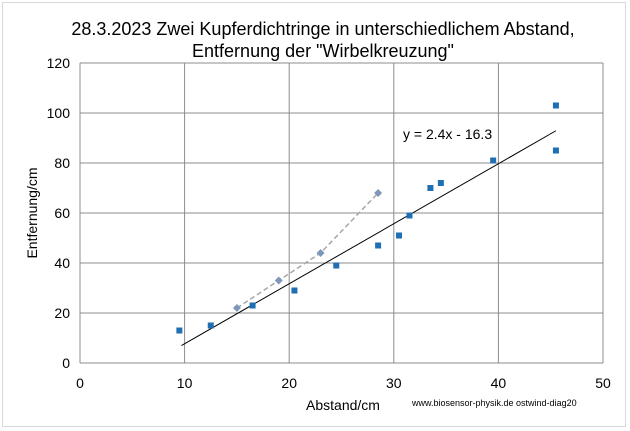  Describe the element at coordinates (80, 383) in the screenshot. I see `x-tick-label: 0` at that location.